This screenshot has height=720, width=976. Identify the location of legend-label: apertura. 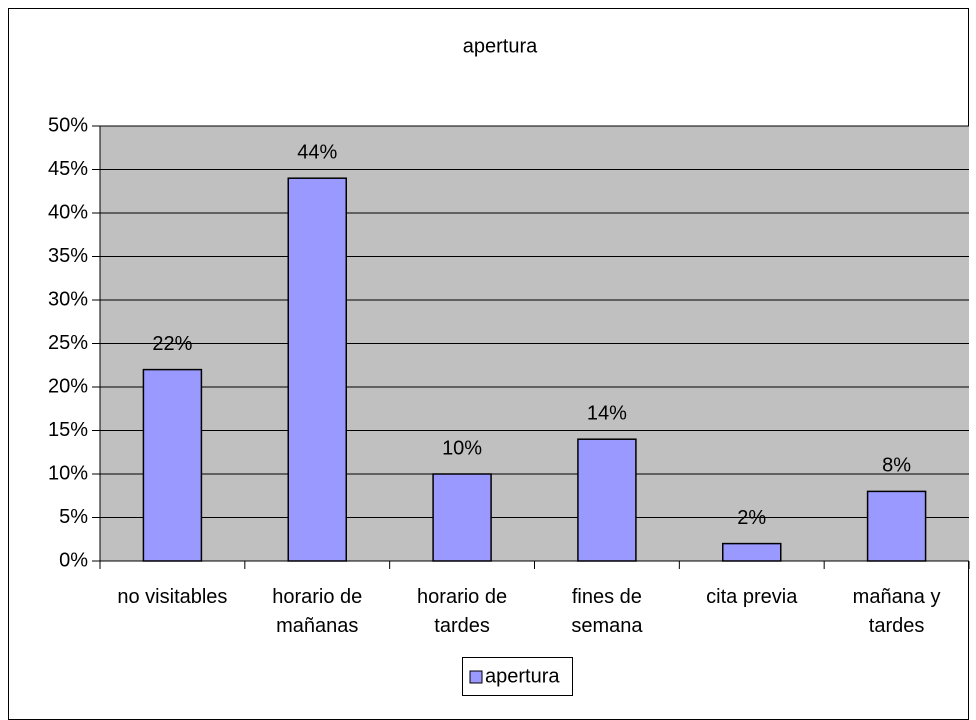
(522, 676).